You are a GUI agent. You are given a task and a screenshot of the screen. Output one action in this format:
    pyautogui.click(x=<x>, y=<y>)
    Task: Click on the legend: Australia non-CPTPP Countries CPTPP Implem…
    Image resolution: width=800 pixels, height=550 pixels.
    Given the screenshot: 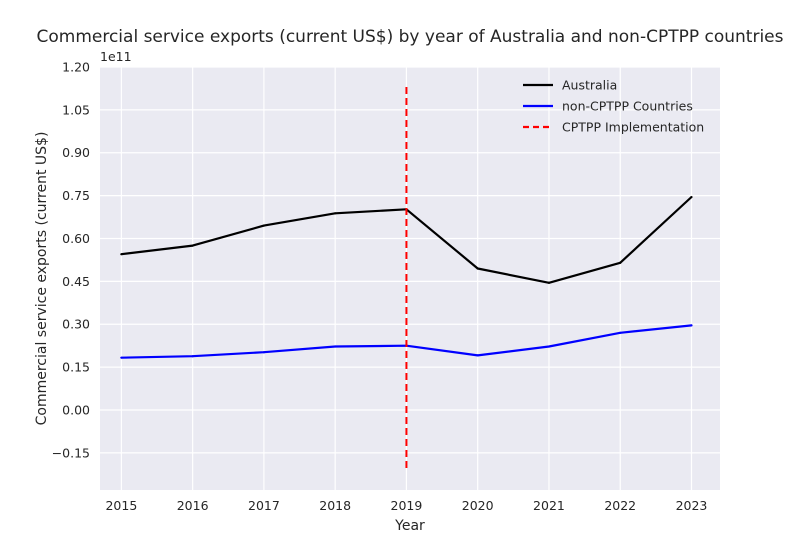 What is the action you would take?
    pyautogui.click(x=613, y=106)
    